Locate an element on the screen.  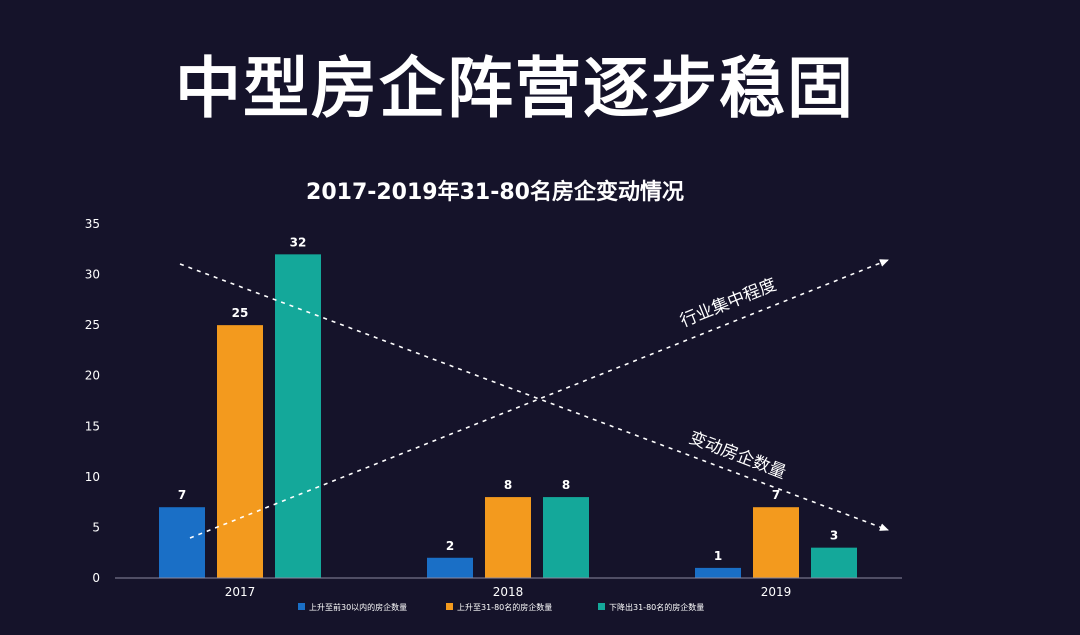
headline: 中型房企阵营逐步稳固 is located at coordinates (515, 88).